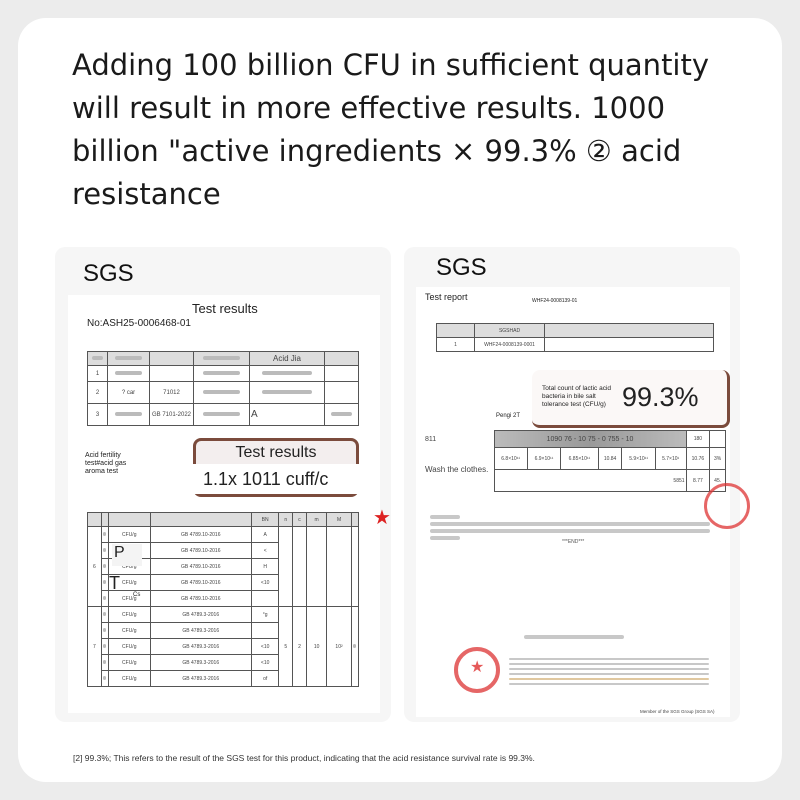 Image resolution: width=800 pixels, height=800 pixels. I want to click on bn-cell: A, so click(265, 534).